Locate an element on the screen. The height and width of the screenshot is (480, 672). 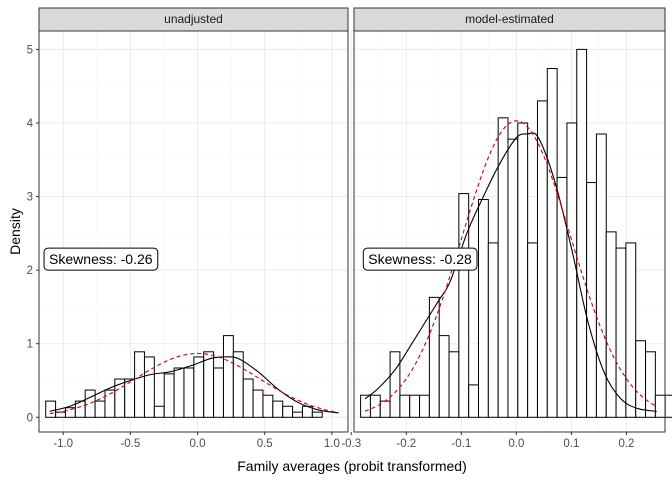
x-axis-unadjusted: -1.0 -0.5 0.0 0.5 1.0 is located at coordinates (196, 441).